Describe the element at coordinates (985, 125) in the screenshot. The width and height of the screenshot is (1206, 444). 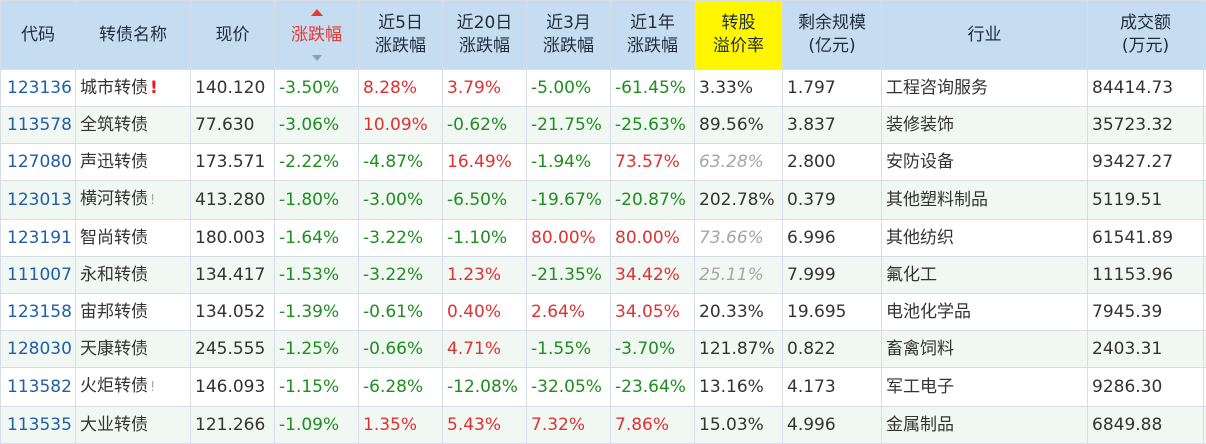
I see `cell-industry: 装修装饰` at that location.